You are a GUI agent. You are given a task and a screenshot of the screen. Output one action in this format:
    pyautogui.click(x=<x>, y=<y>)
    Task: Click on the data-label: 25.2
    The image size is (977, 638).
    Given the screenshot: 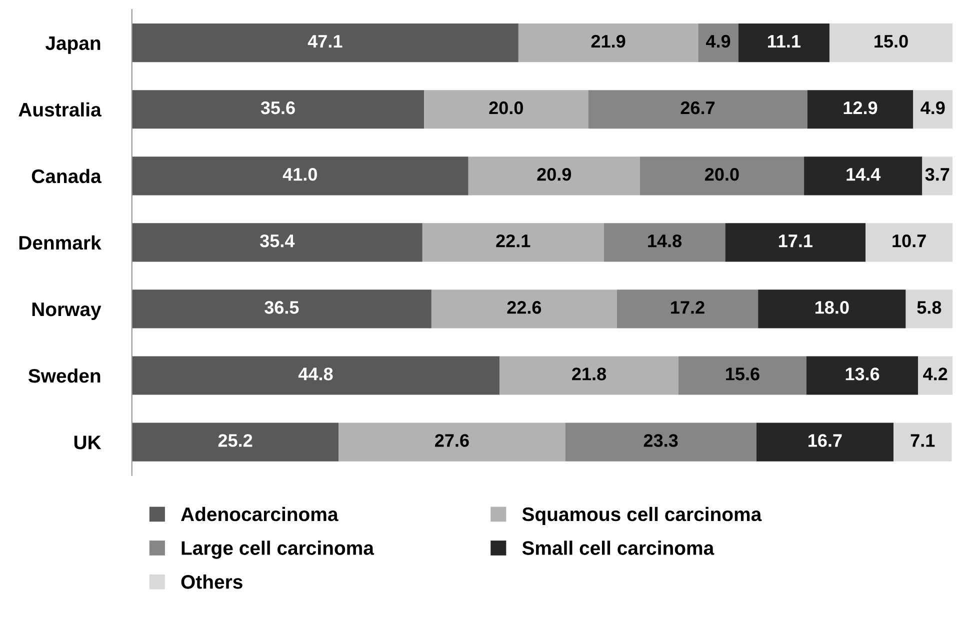 What is the action you would take?
    pyautogui.click(x=235, y=440)
    